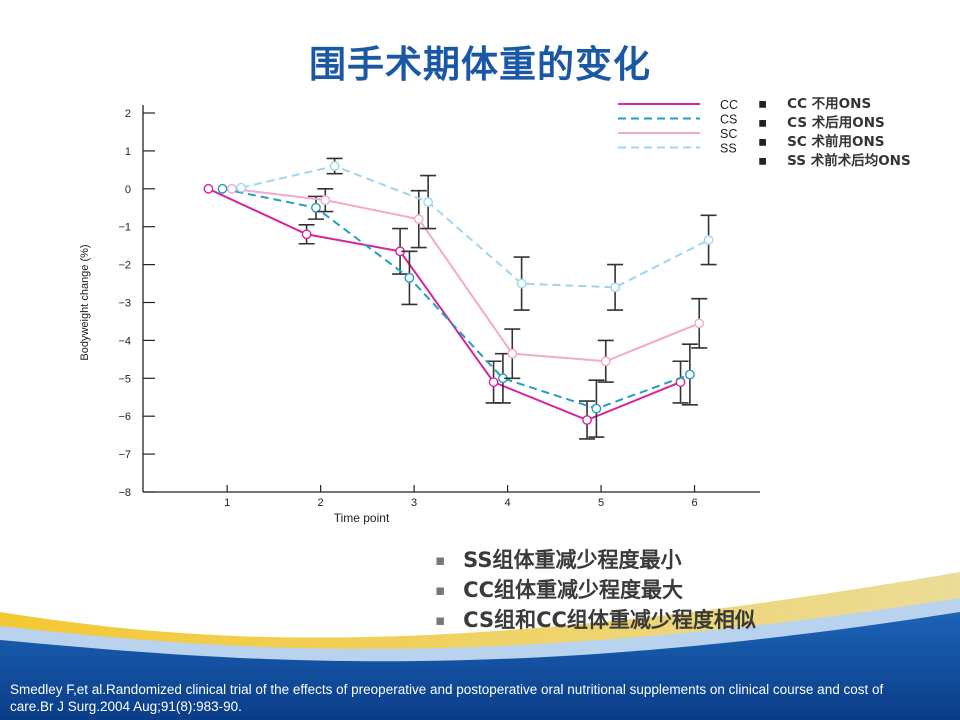  What do you see at coordinates (124, 417) in the screenshot?
I see `y-tick-label: −6` at bounding box center [124, 417].